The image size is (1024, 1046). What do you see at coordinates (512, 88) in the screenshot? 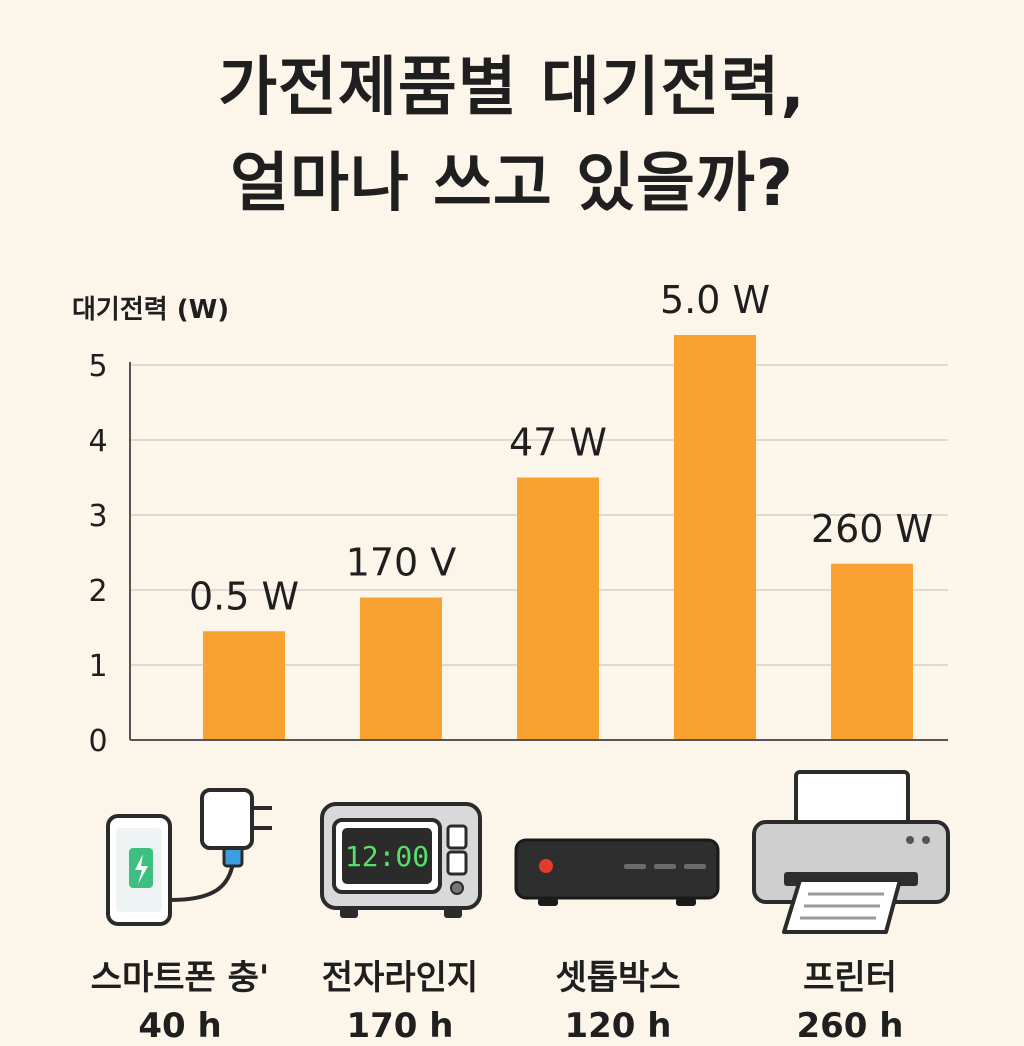
I see `title-line-1: 가전제품별 대기전력,` at bounding box center [512, 88].